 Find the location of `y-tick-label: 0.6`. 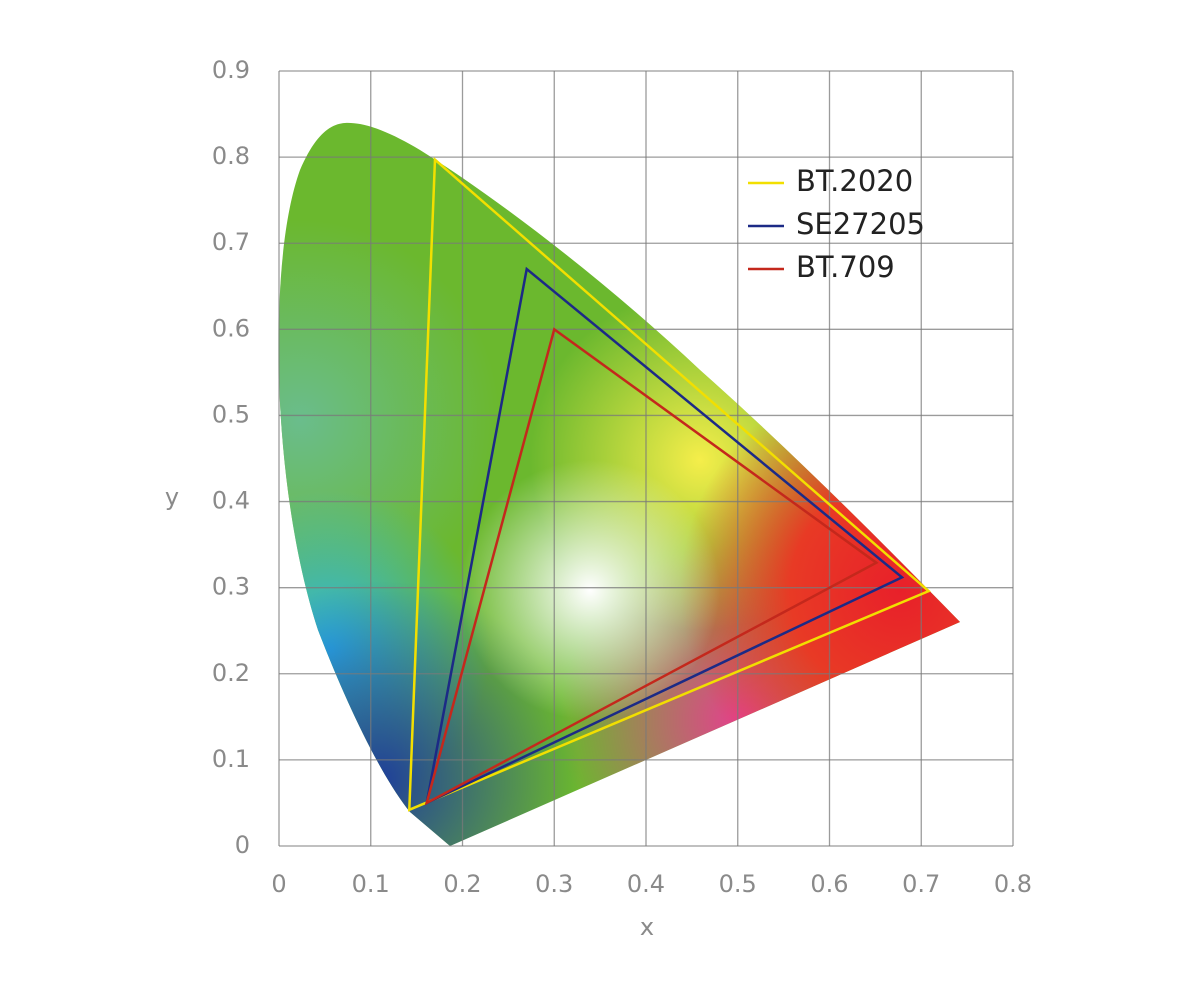

y-tick-label: 0.6 is located at coordinates (231, 328).